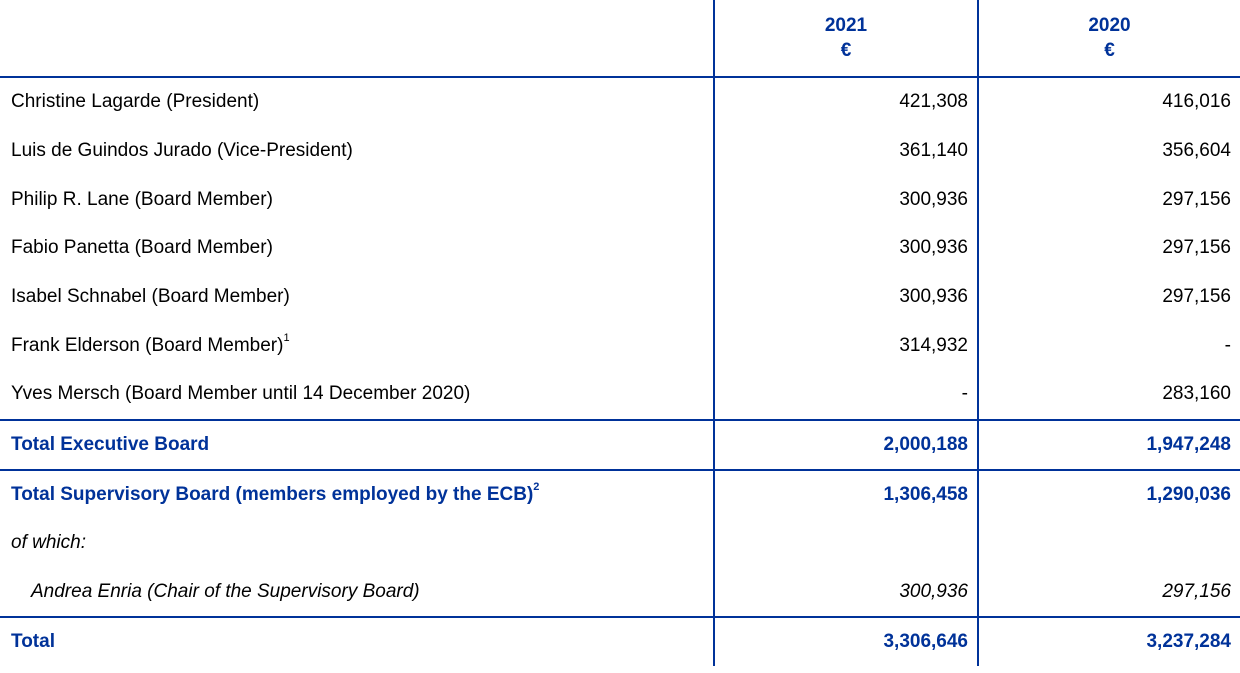 Image resolution: width=1240 pixels, height=673 pixels. What do you see at coordinates (845, 543) in the screenshot?
I see `value-2021` at bounding box center [845, 543].